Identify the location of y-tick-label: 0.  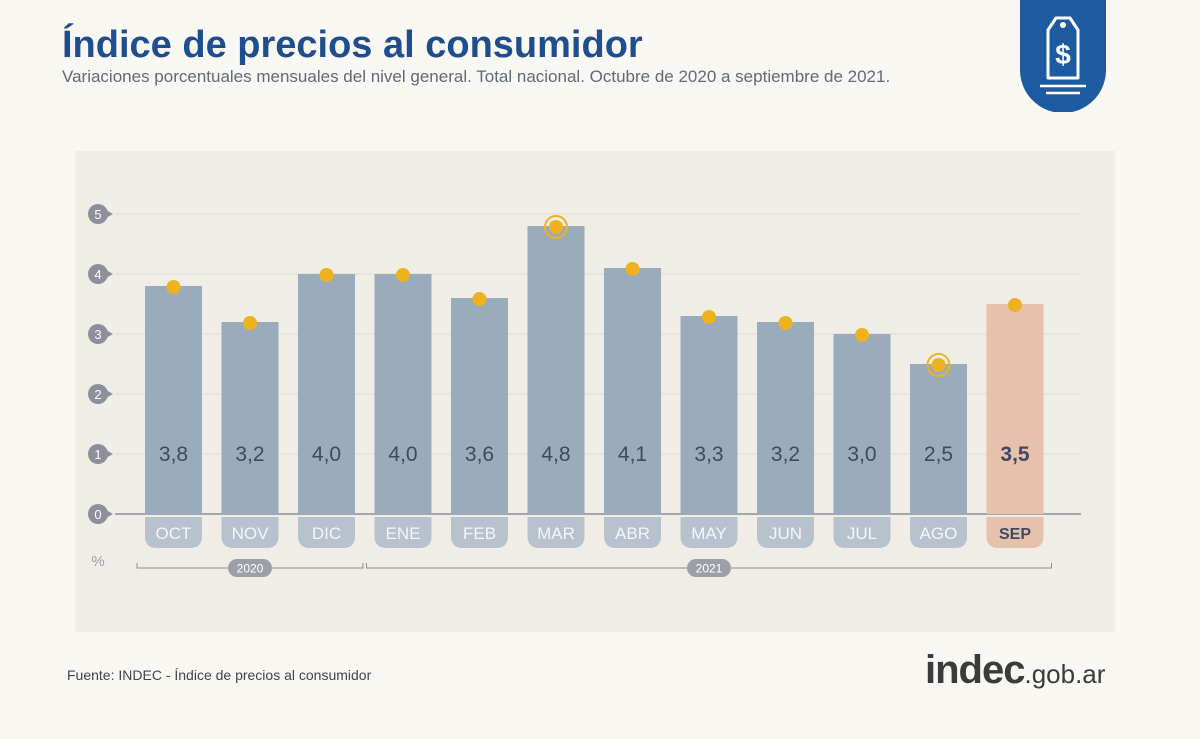
(97, 514).